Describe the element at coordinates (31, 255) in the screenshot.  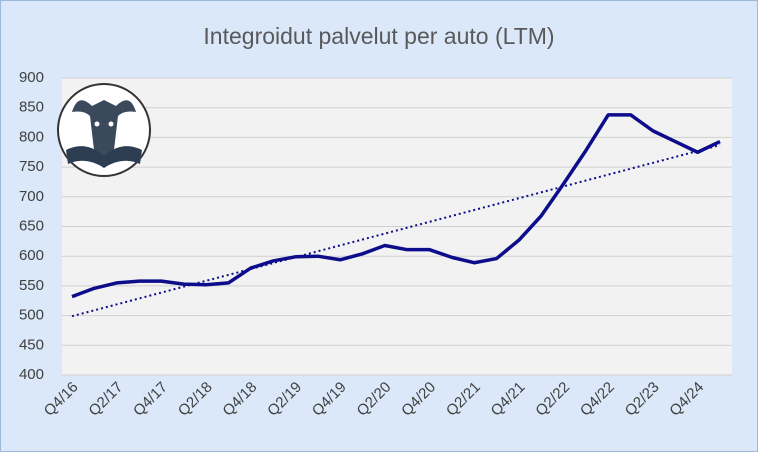
I see `y-tick-label: 600` at that location.